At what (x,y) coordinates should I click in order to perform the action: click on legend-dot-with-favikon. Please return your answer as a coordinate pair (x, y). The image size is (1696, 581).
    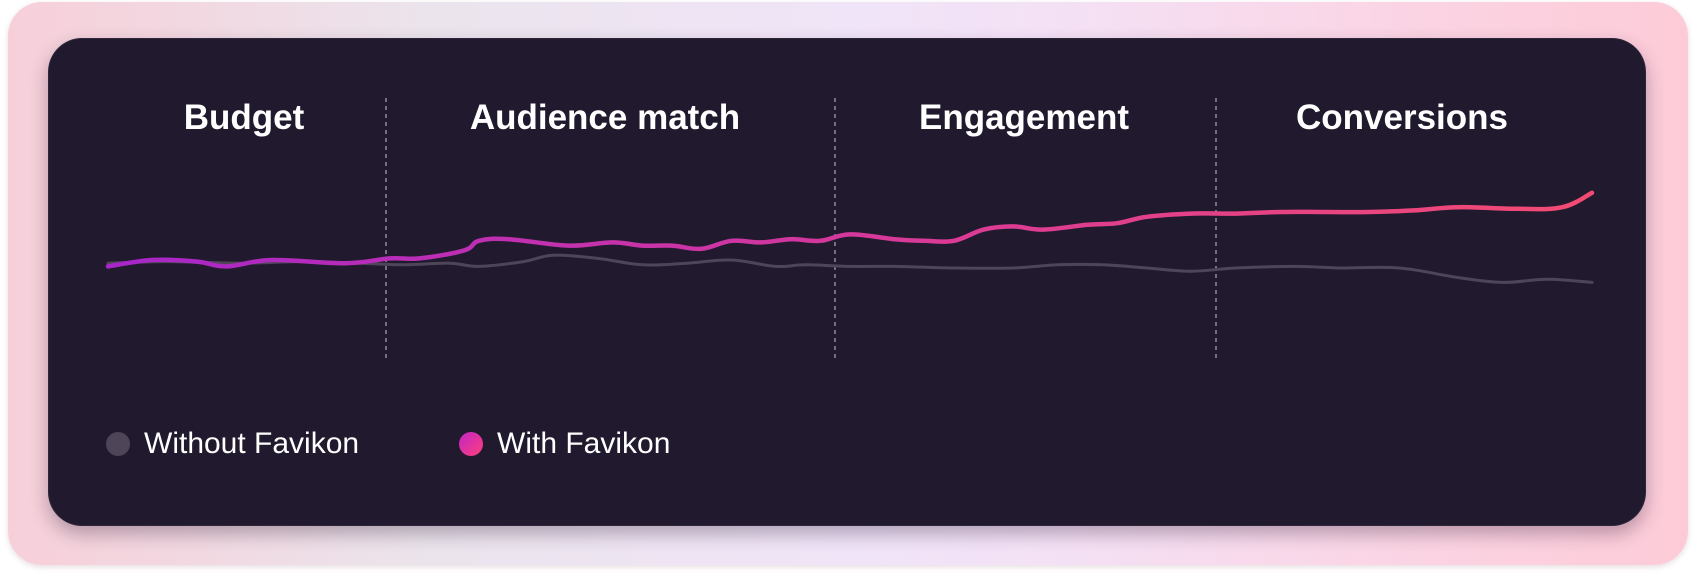
    Looking at the image, I should click on (471, 444).